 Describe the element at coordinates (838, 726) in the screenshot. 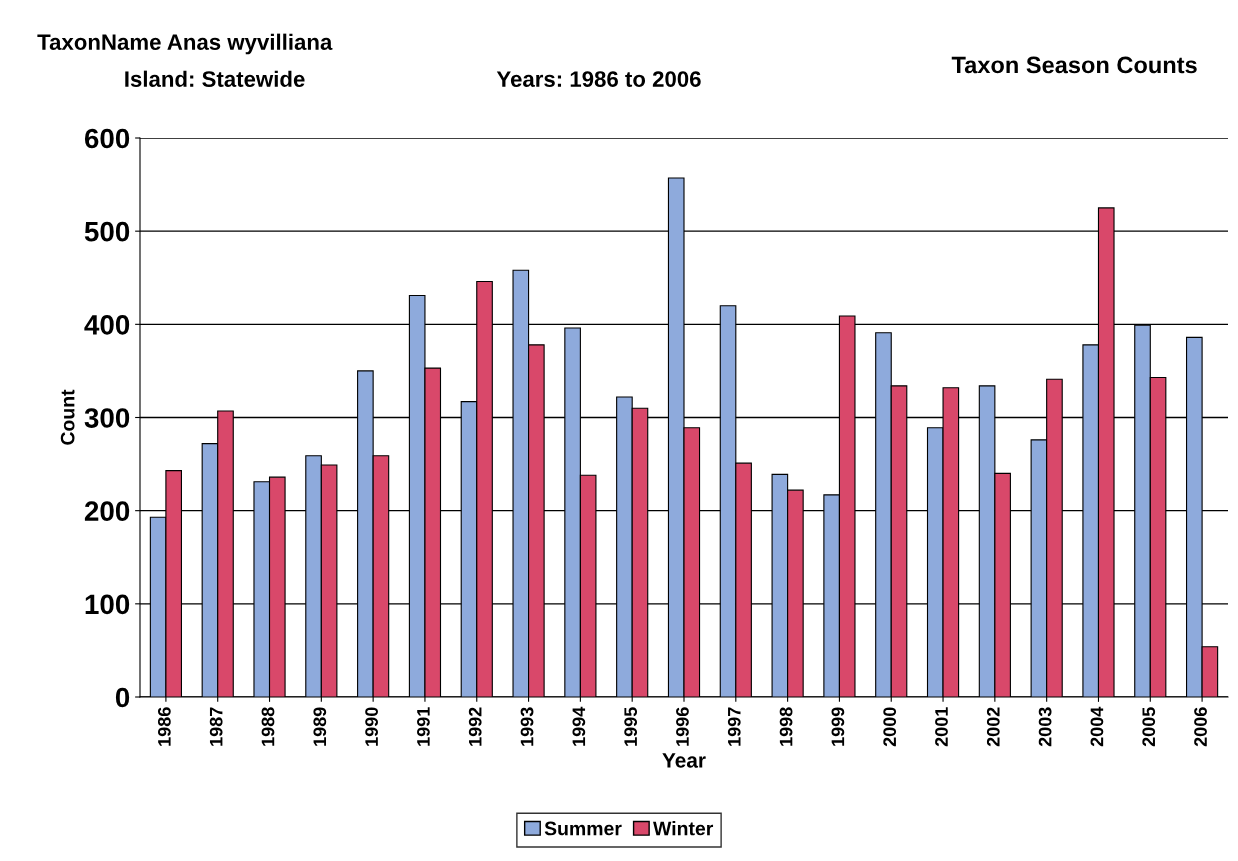

I see `x-tick-label: 1999` at that location.